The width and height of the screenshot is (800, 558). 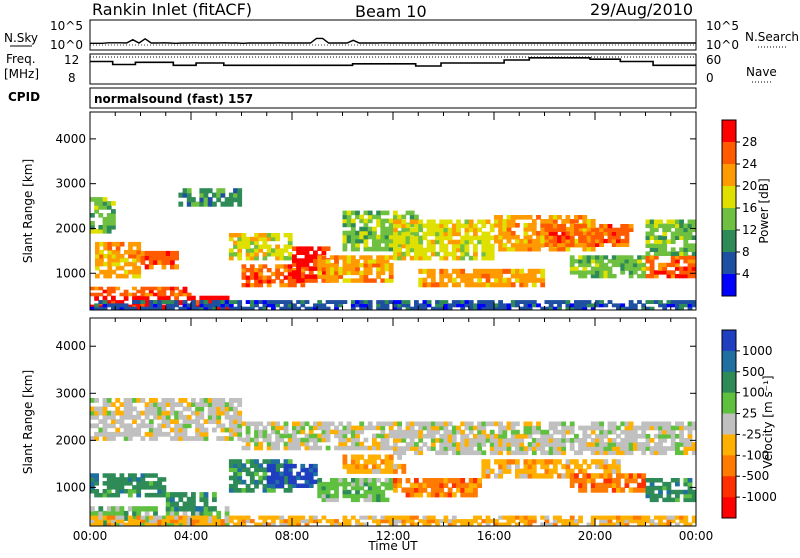 I want to click on colorbar-tick-label: -100, so click(x=755, y=455).